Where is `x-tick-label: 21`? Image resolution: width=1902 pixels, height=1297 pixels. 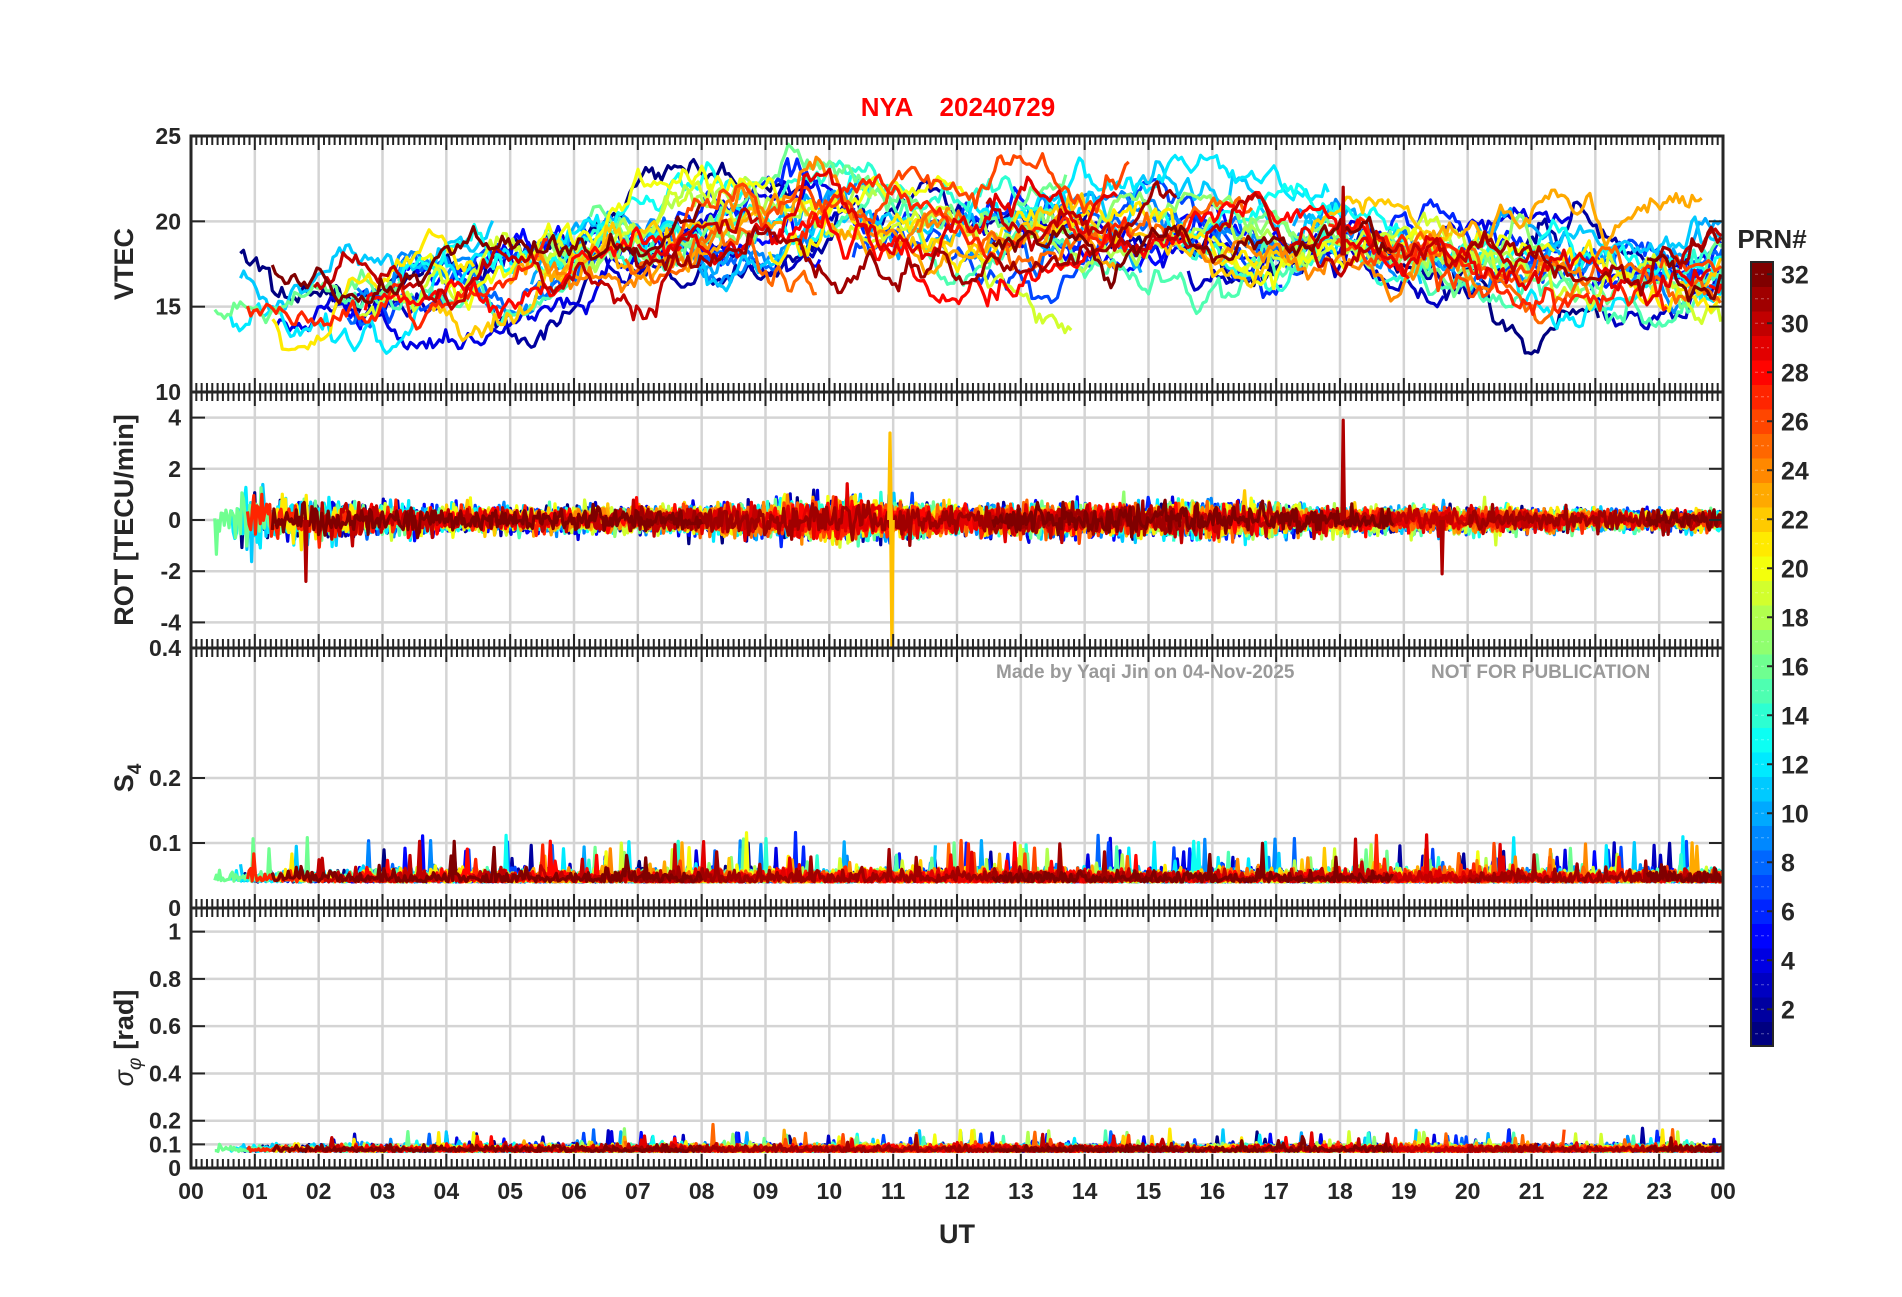
x-tick-label: 21 is located at coordinates (1532, 1191).